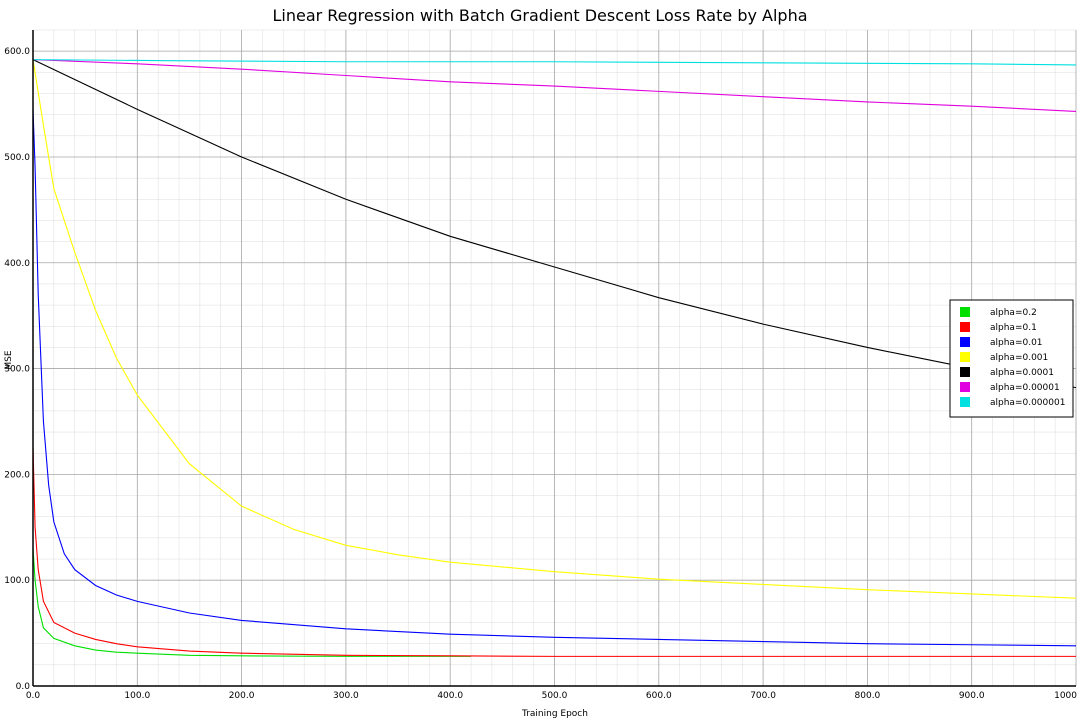  What do you see at coordinates (659, 696) in the screenshot?
I see `x-tick-label: 600.0` at bounding box center [659, 696].